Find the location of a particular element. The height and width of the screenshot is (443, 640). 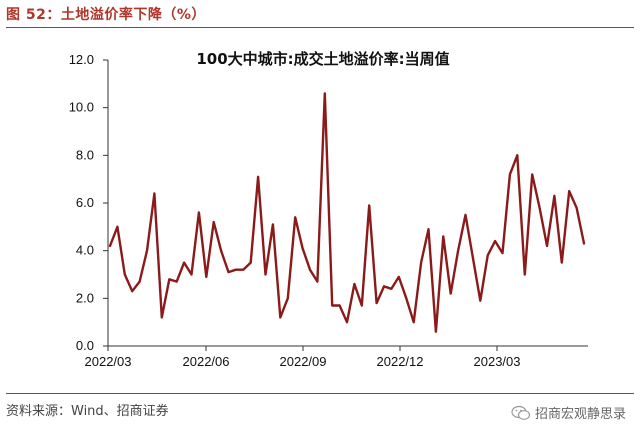

brand-name: 招商宏观静思录 is located at coordinates (580, 414).